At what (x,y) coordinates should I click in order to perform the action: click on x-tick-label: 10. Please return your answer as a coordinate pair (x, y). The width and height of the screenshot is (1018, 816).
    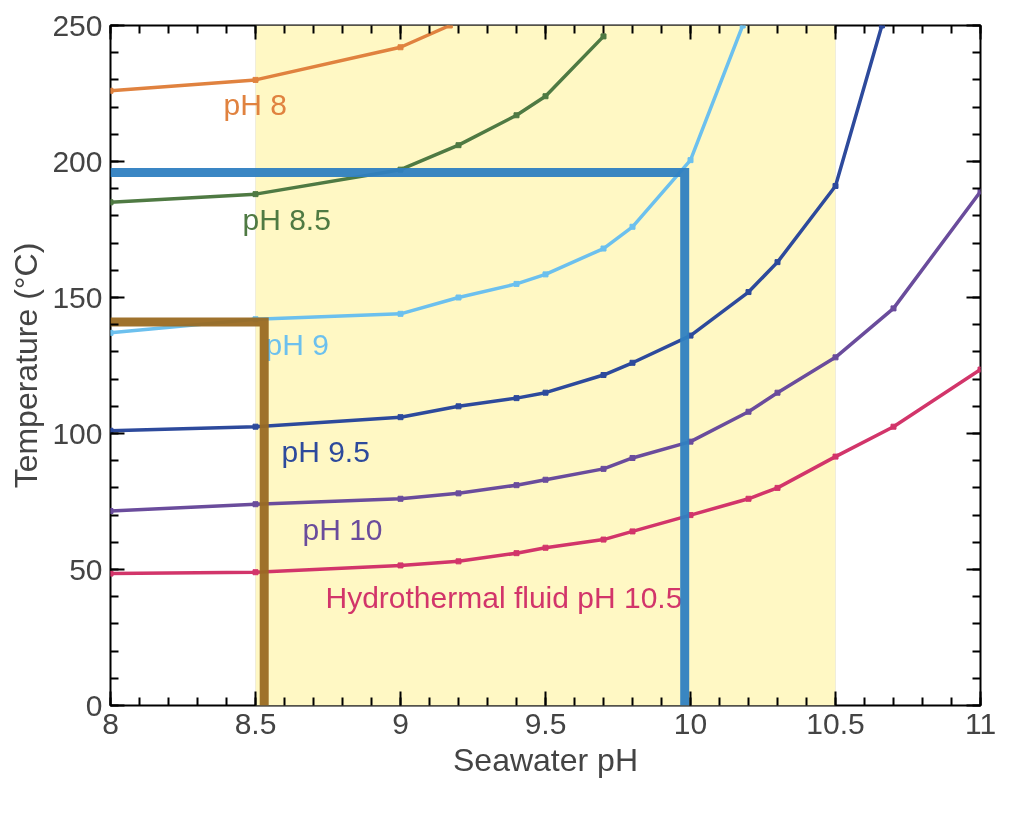
    Looking at the image, I should click on (690, 723).